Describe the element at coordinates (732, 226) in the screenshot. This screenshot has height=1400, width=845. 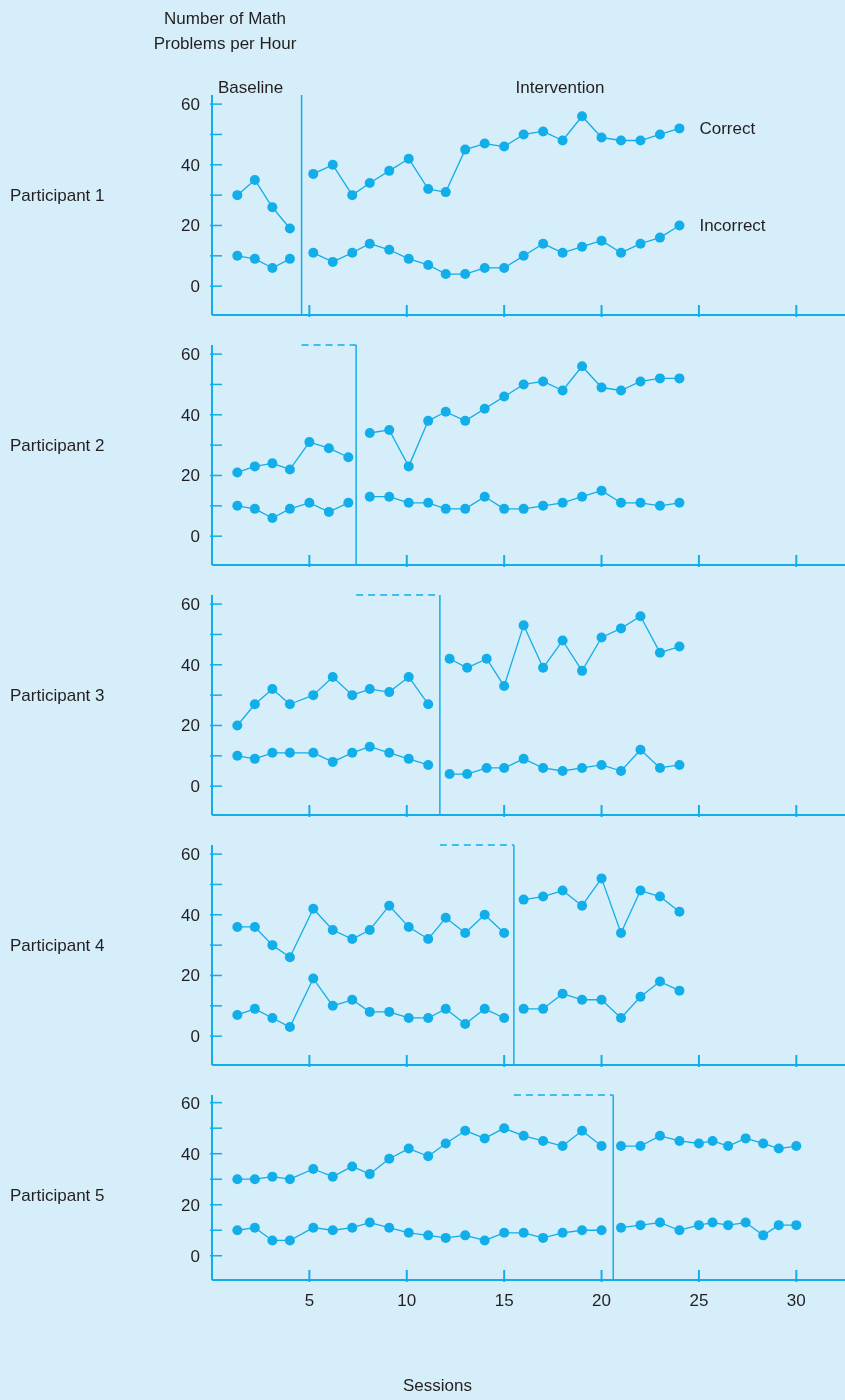
I see `series-label: Incorrect` at that location.